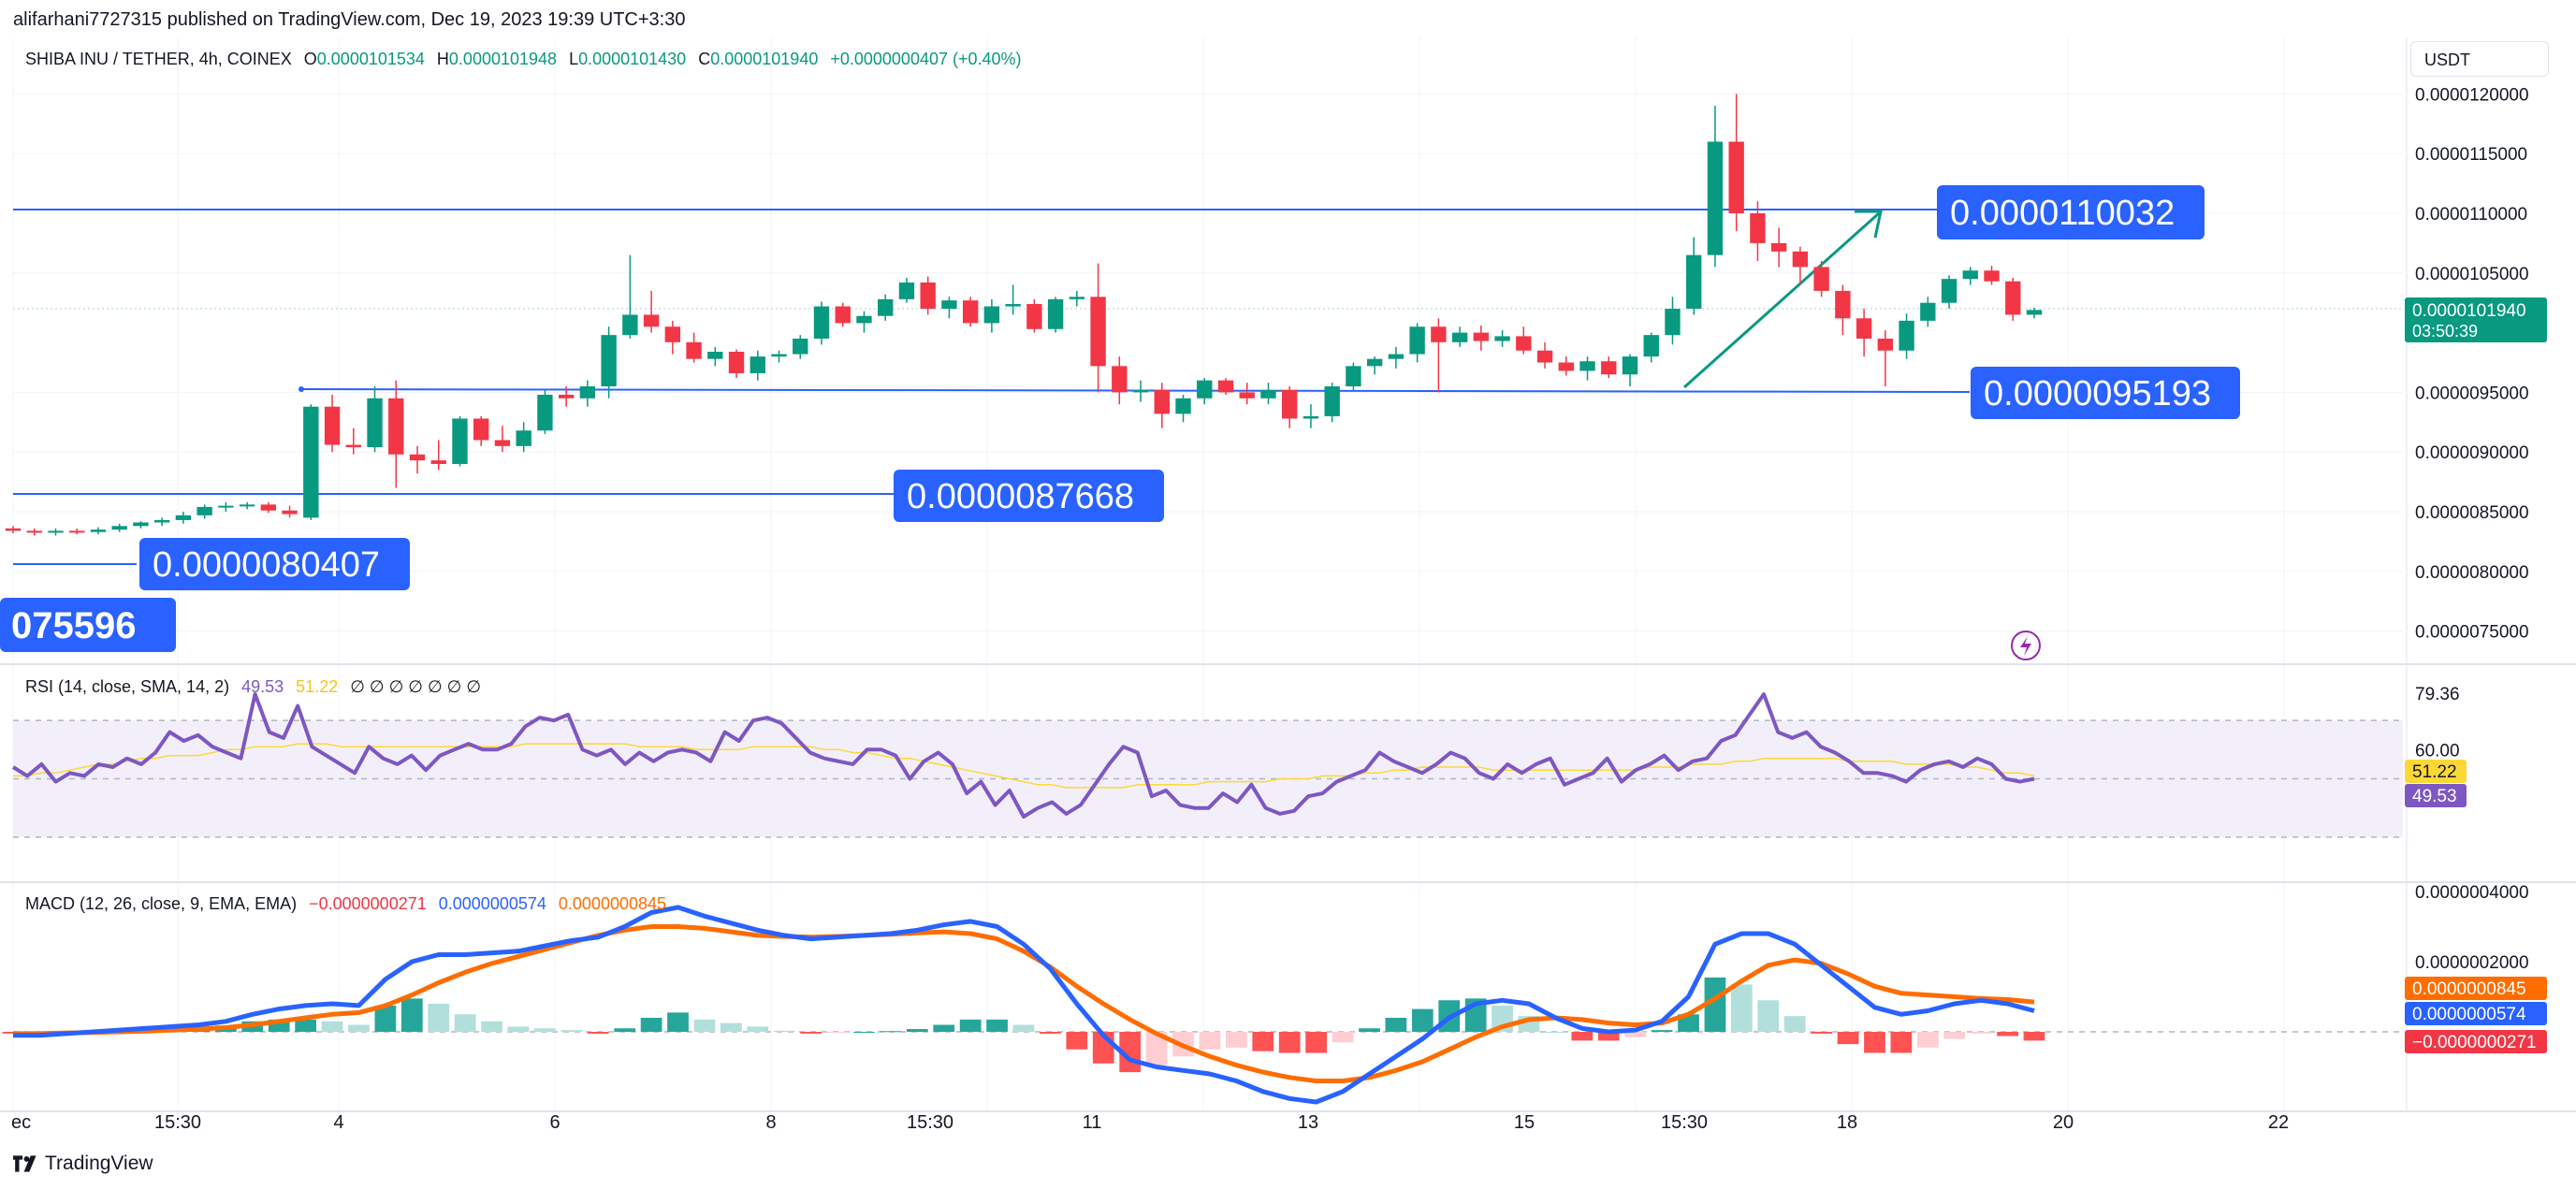 The height and width of the screenshot is (1189, 2576). Describe the element at coordinates (2472, 633) in the screenshot. I see `price-tick-8: 0.0000075000` at that location.